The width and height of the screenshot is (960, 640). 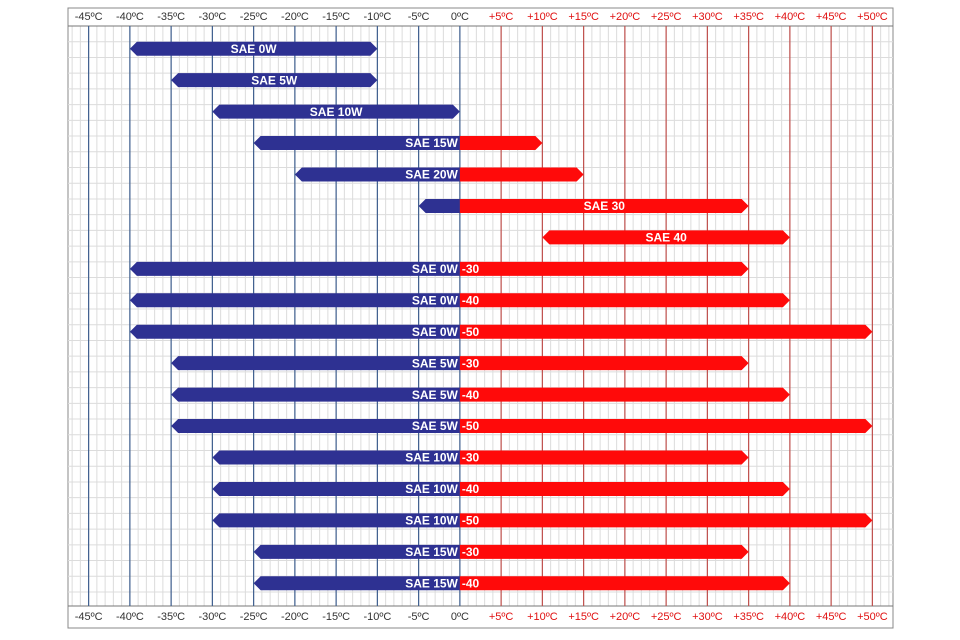 What do you see at coordinates (501, 617) in the screenshot?
I see `x-tick-label: +5ºC` at bounding box center [501, 617].